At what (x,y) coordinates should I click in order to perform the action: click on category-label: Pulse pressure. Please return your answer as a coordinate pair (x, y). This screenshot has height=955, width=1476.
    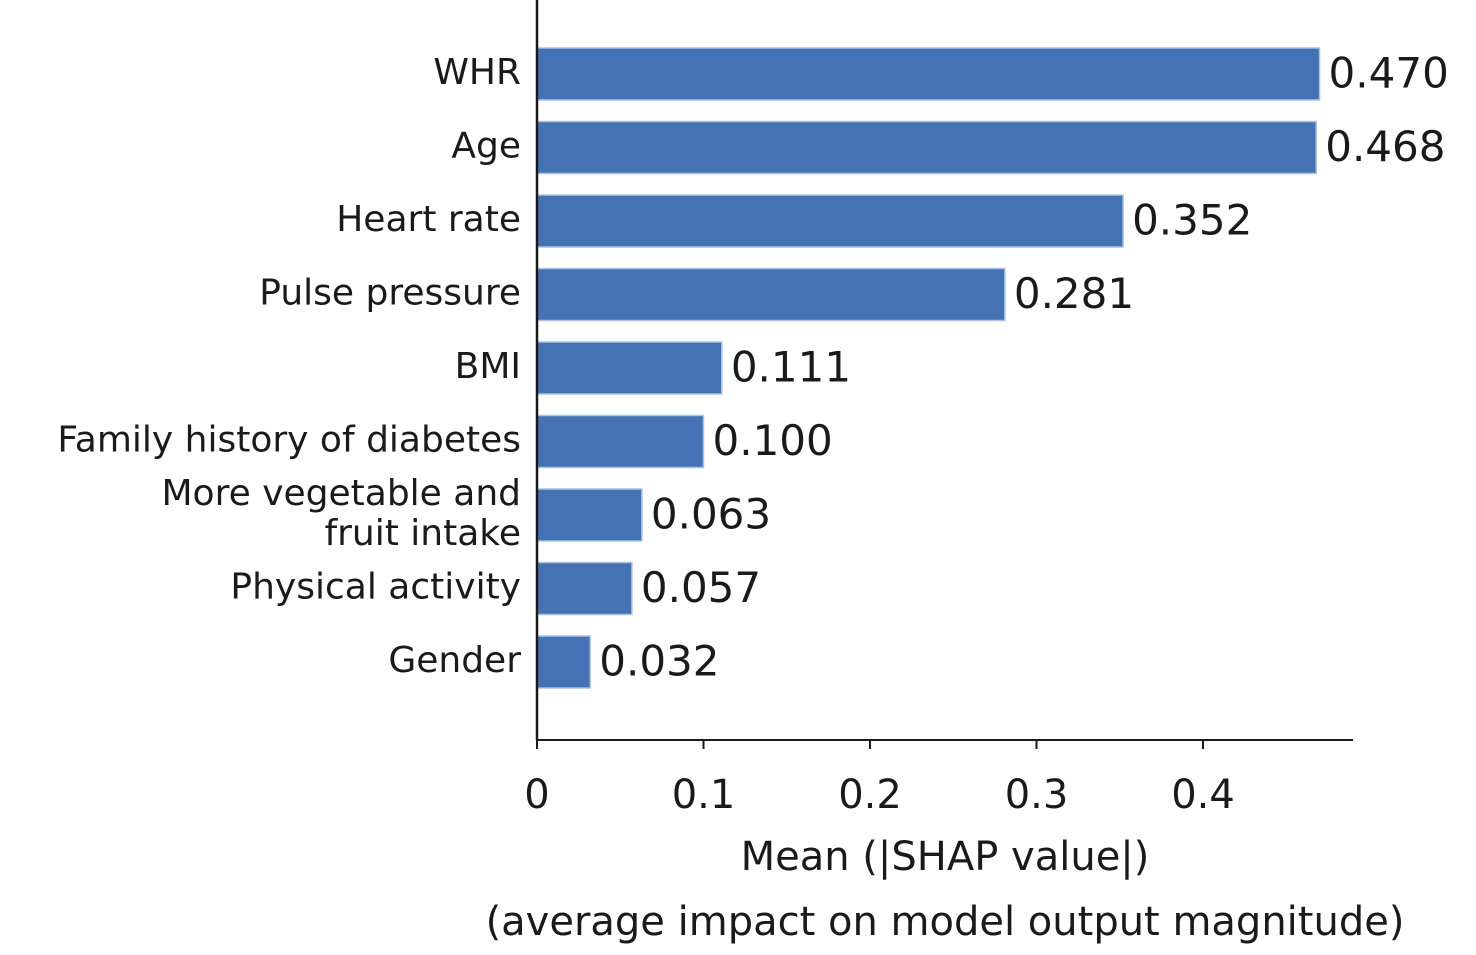
    Looking at the image, I should click on (390, 293).